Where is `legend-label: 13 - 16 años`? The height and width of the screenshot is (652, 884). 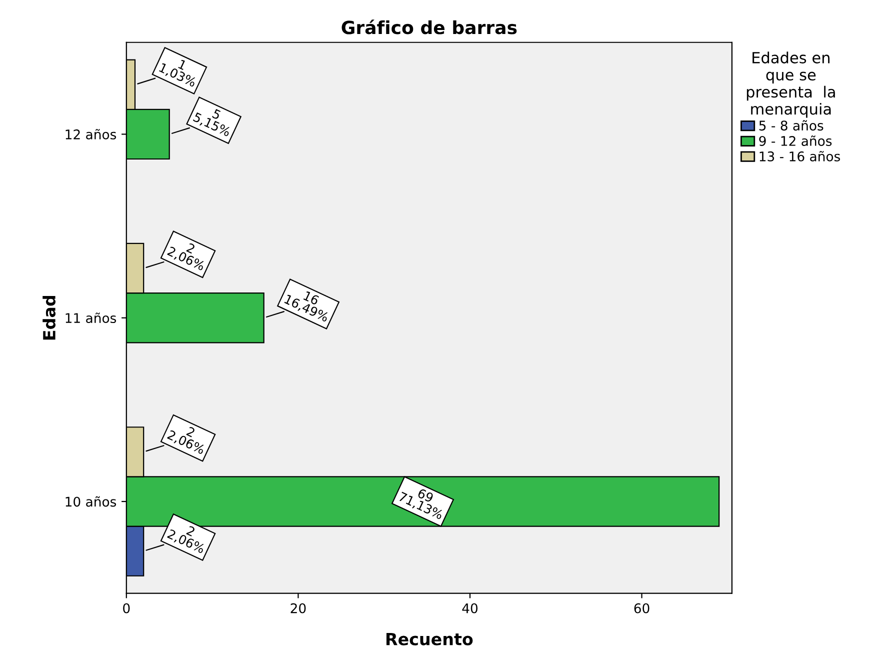
legend-label: 13 - 16 años is located at coordinates (800, 156).